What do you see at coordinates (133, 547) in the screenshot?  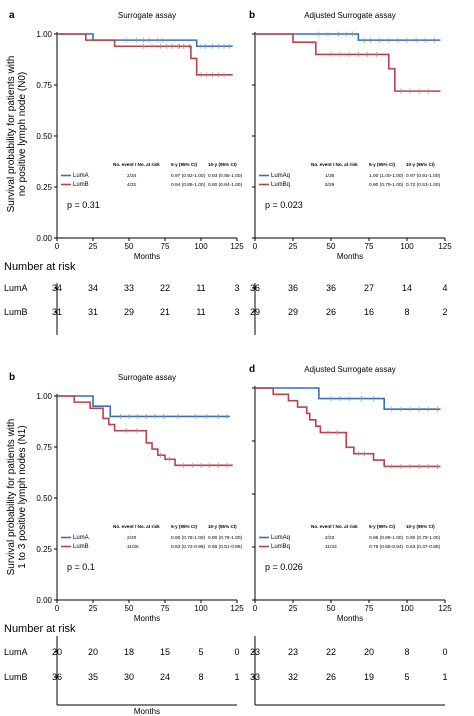 I see `stats-cell: 11/36` at bounding box center [133, 547].